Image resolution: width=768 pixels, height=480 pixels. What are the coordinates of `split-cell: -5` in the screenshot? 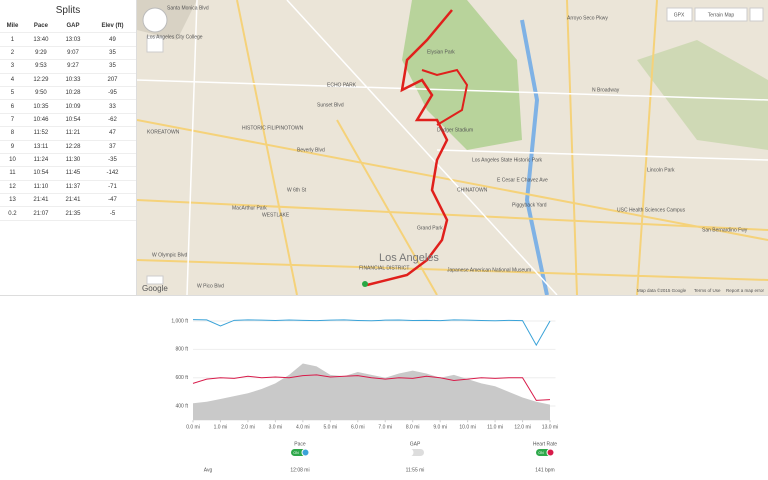 It's located at (112, 213).